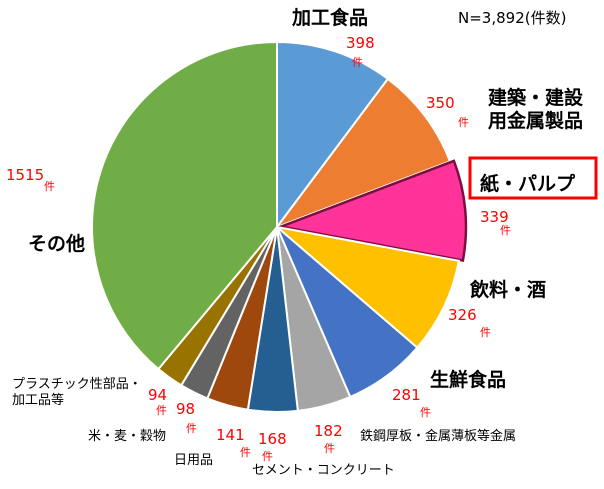  Describe the element at coordinates (329, 17) in the screenshot. I see `slice-label: 加工食品` at that location.